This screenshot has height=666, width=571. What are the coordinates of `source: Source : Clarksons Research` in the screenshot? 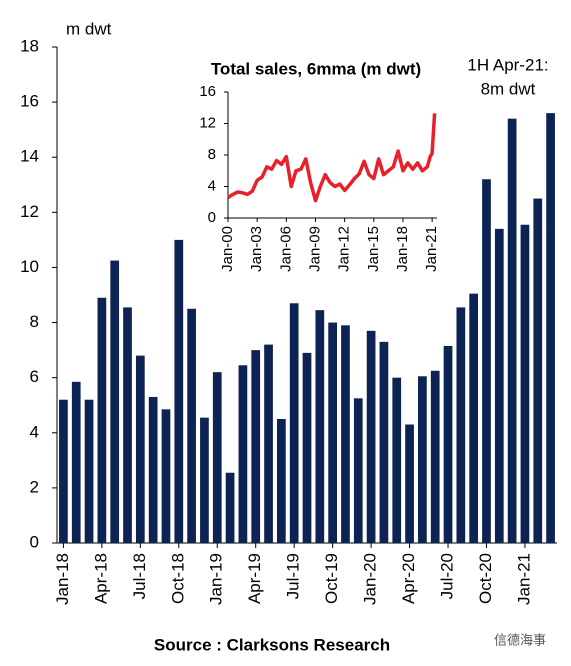 It's located at (272, 644).